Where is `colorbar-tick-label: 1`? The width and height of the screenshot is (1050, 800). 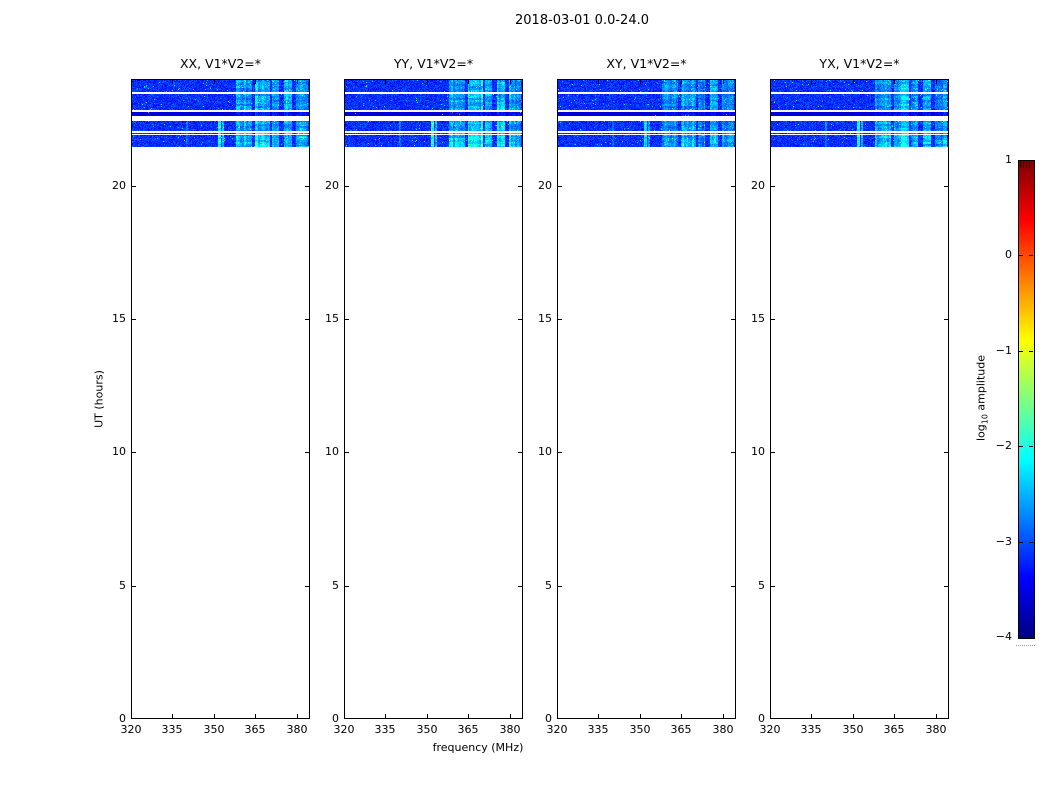
colorbar-tick-label: 1 is located at coordinates (1008, 159).